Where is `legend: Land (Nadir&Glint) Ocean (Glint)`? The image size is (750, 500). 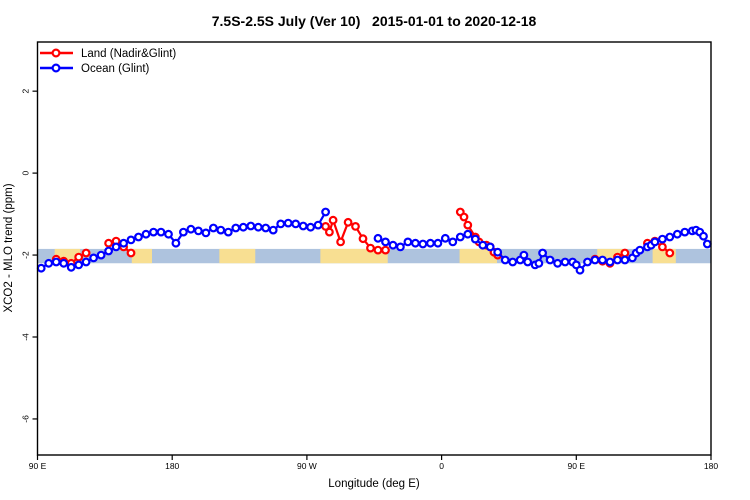
legend: Land (Nadir&Glint) Ocean (Glint) is located at coordinates (108, 61).